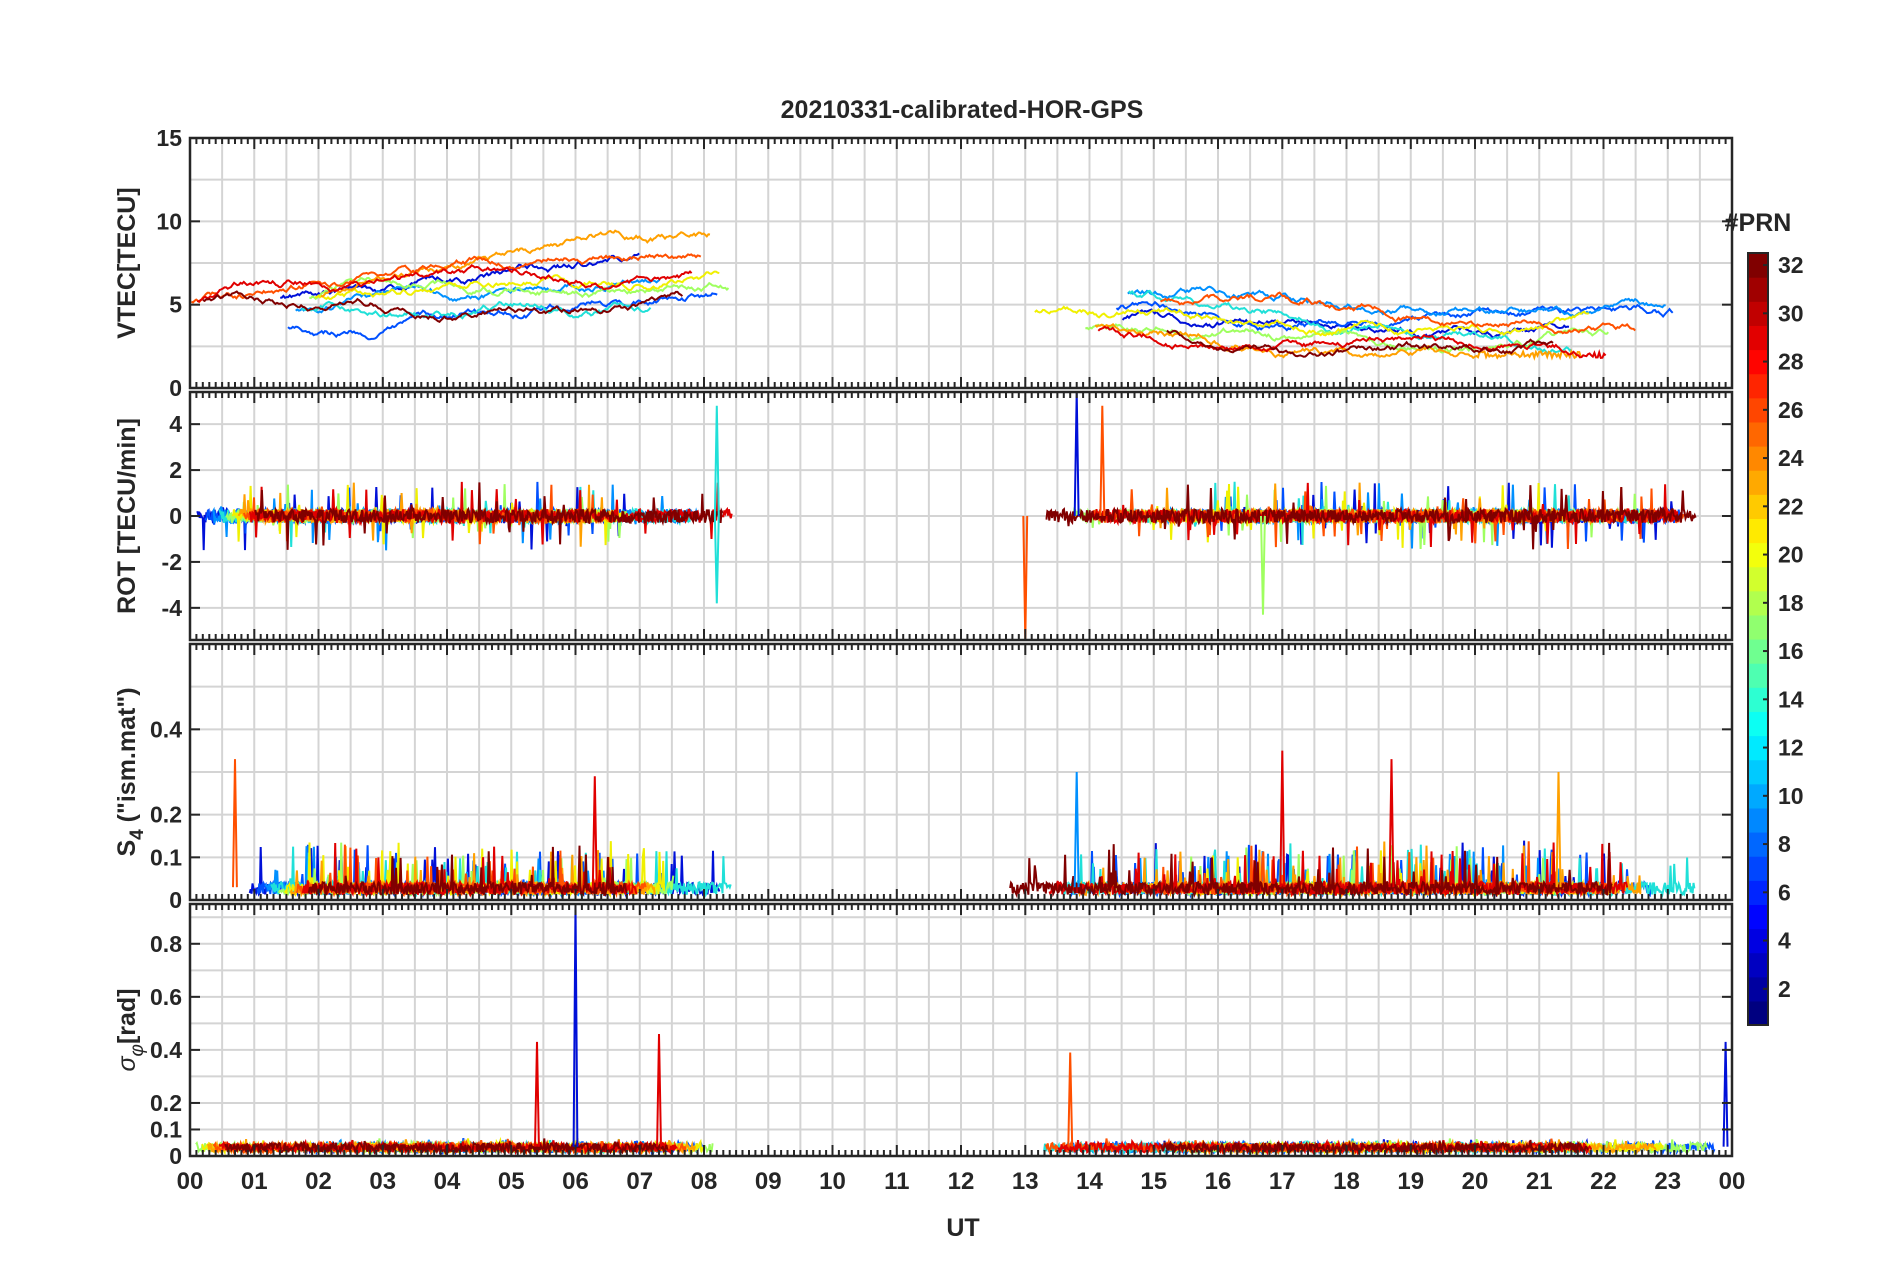  I want to click on plot-area-vtec, so click(932, 295).